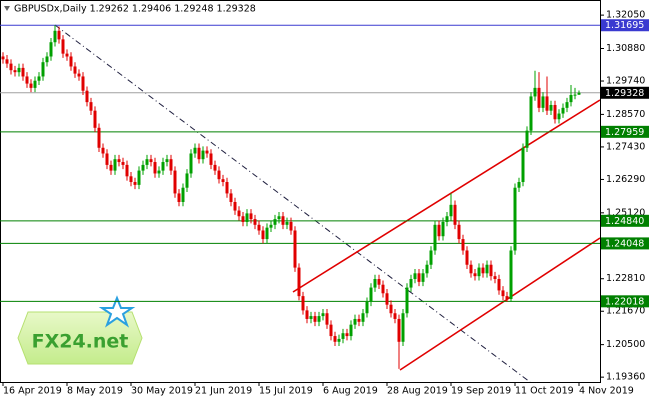 Image resolution: width=650 pixels, height=400 pixels. What do you see at coordinates (80, 330) in the screenshot?
I see `logo: FX24.net` at bounding box center [80, 330].